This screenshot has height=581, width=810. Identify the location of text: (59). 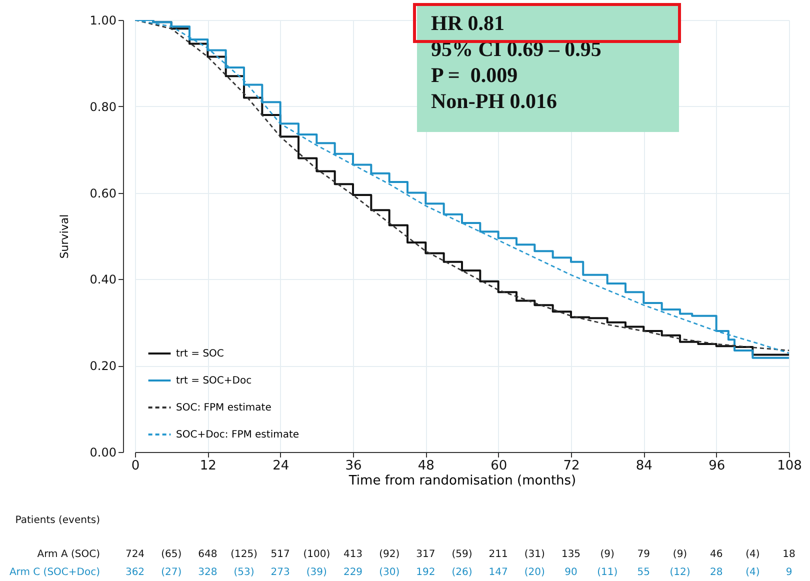
(462, 554).